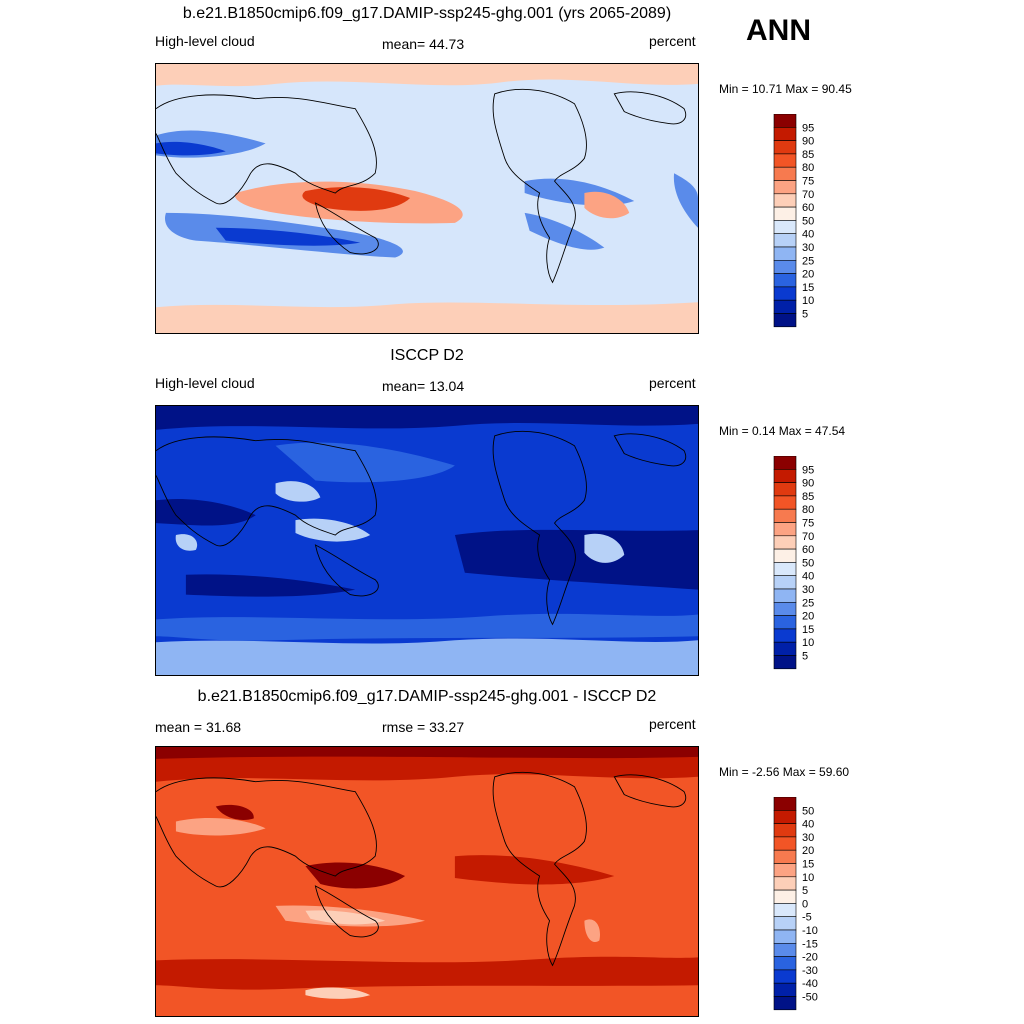  Describe the element at coordinates (805, 904) in the screenshot. I see `colorbar-tick-label: 0` at that location.